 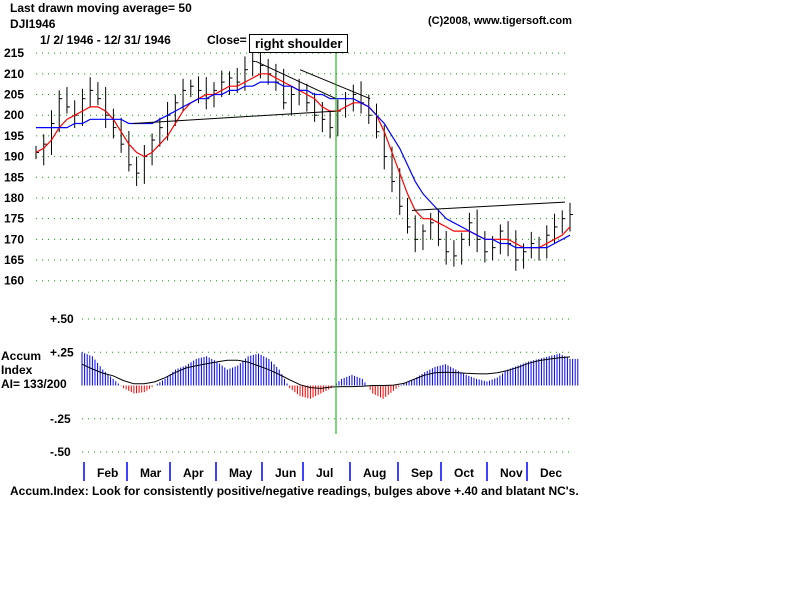 I want to click on month-label: Jul, so click(x=324, y=473).